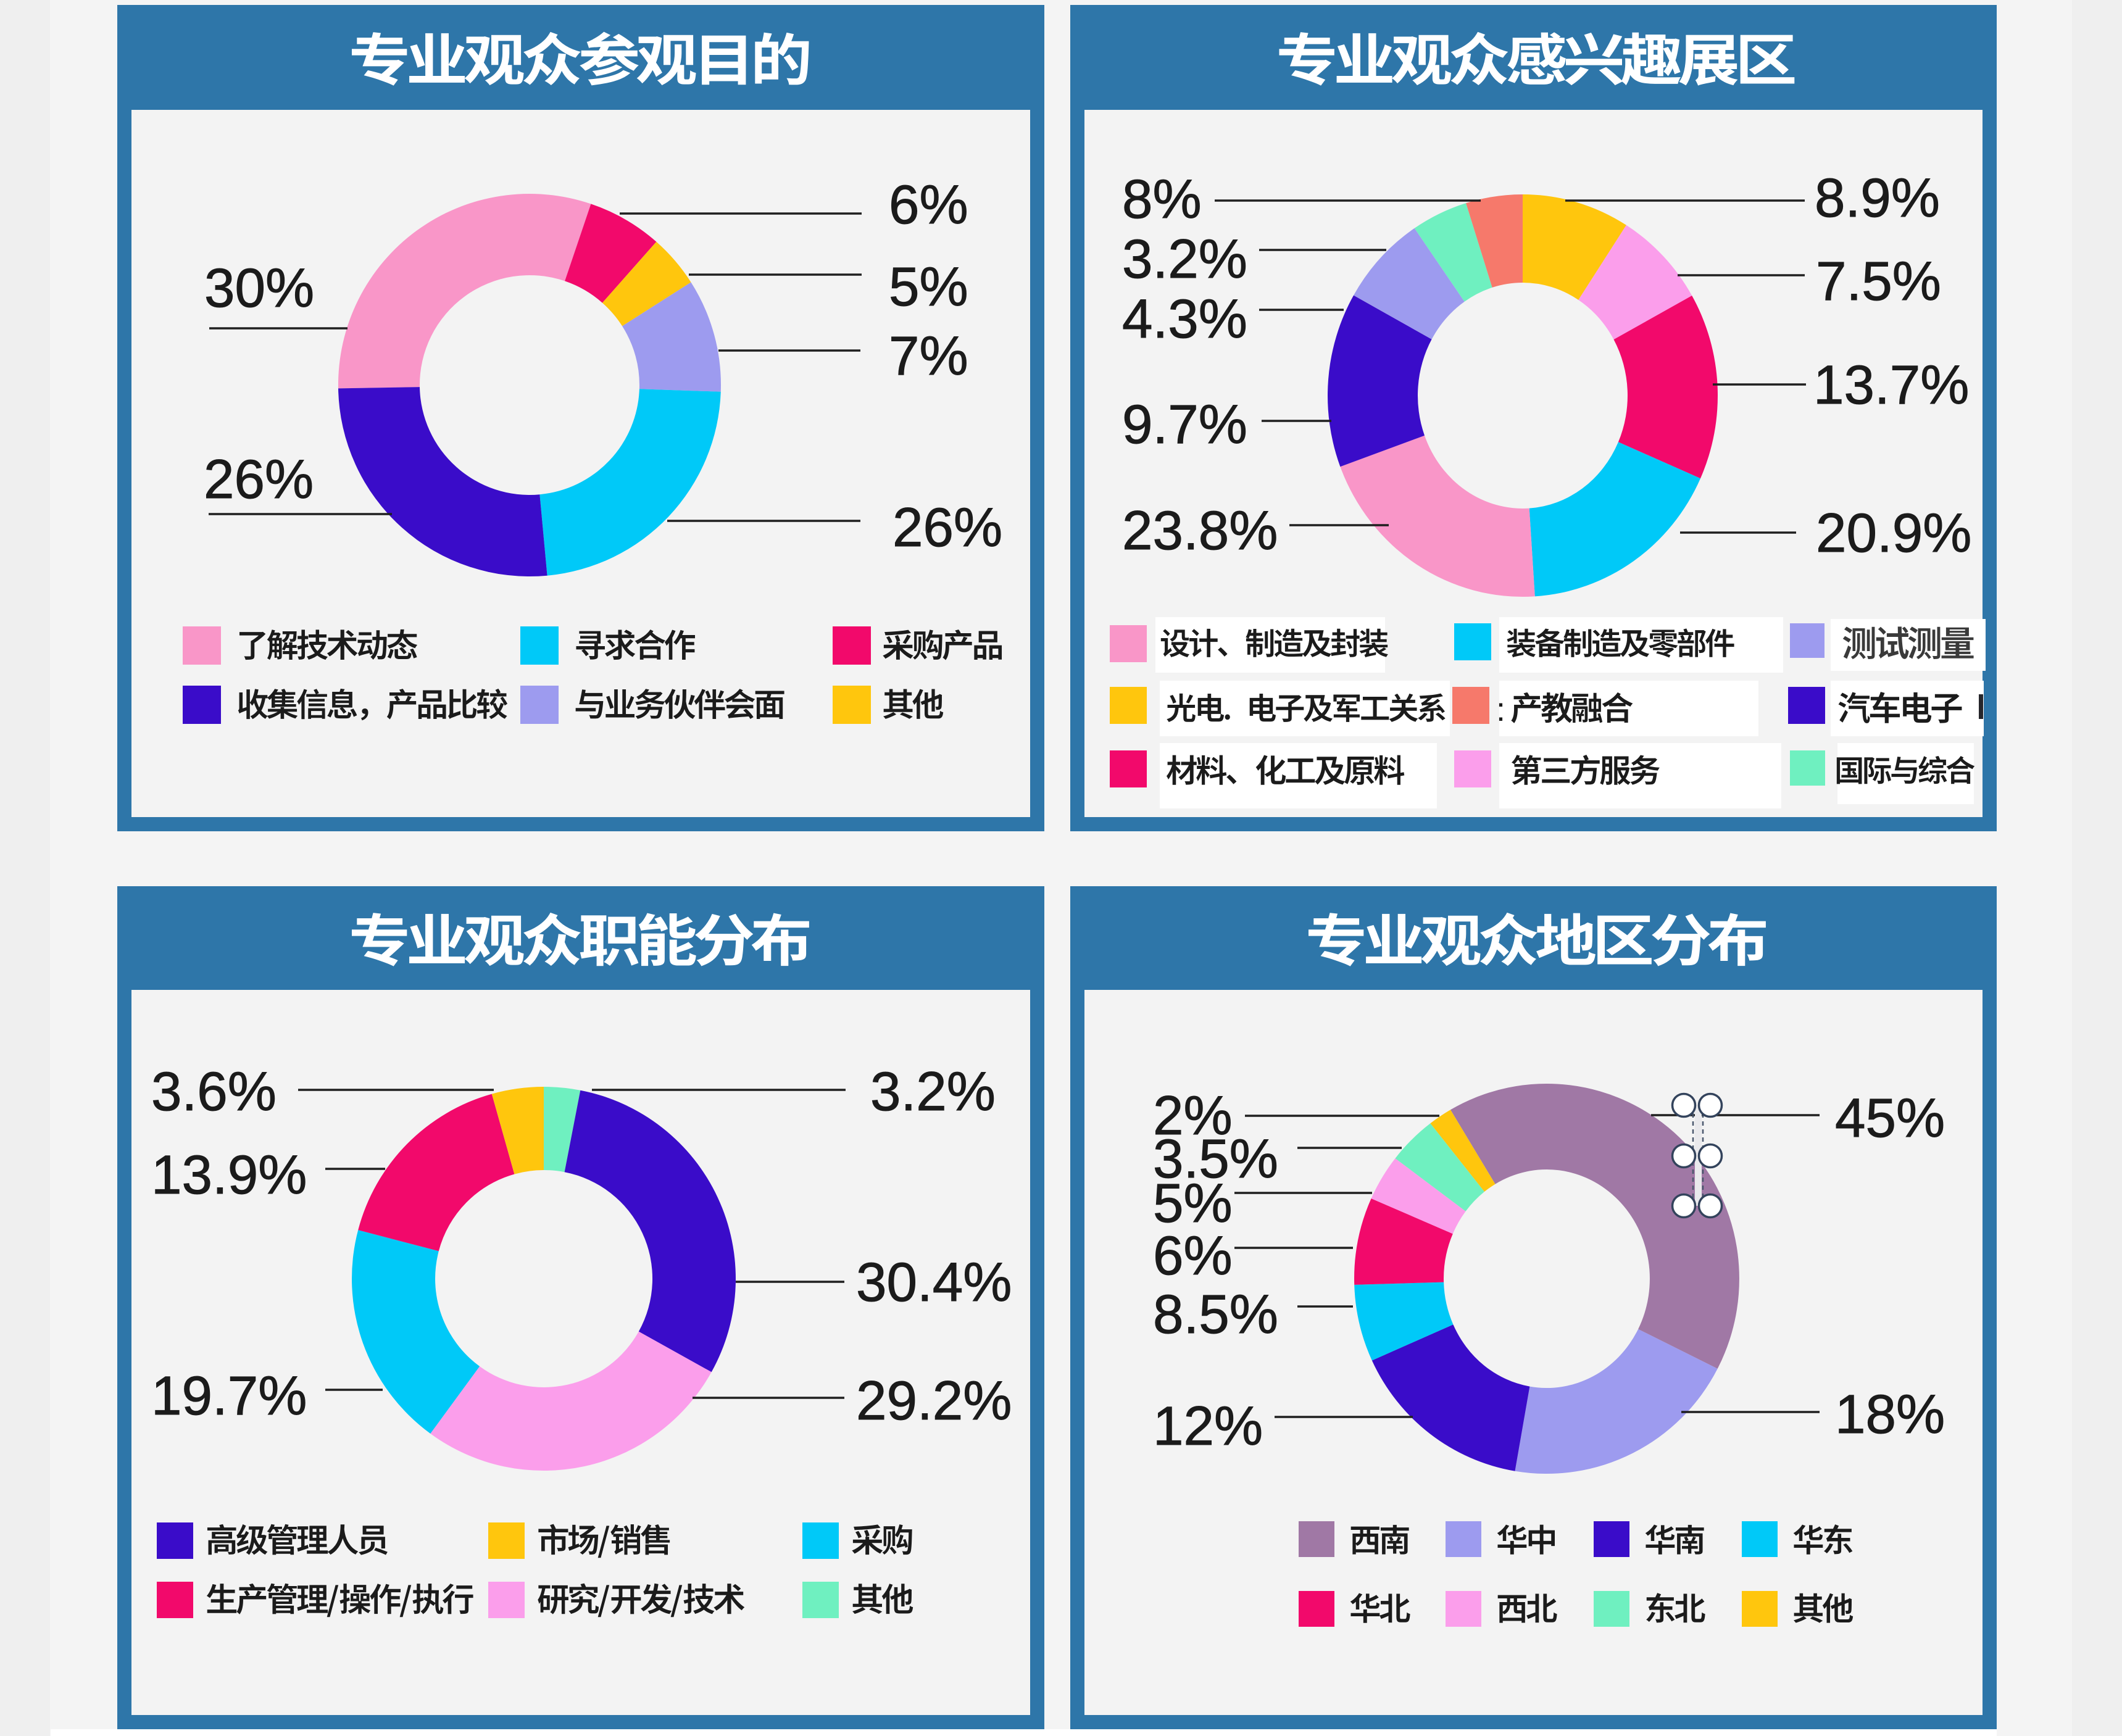  Describe the element at coordinates (1877, 197) in the screenshot. I see `svg-text: 8.9%` at that location.